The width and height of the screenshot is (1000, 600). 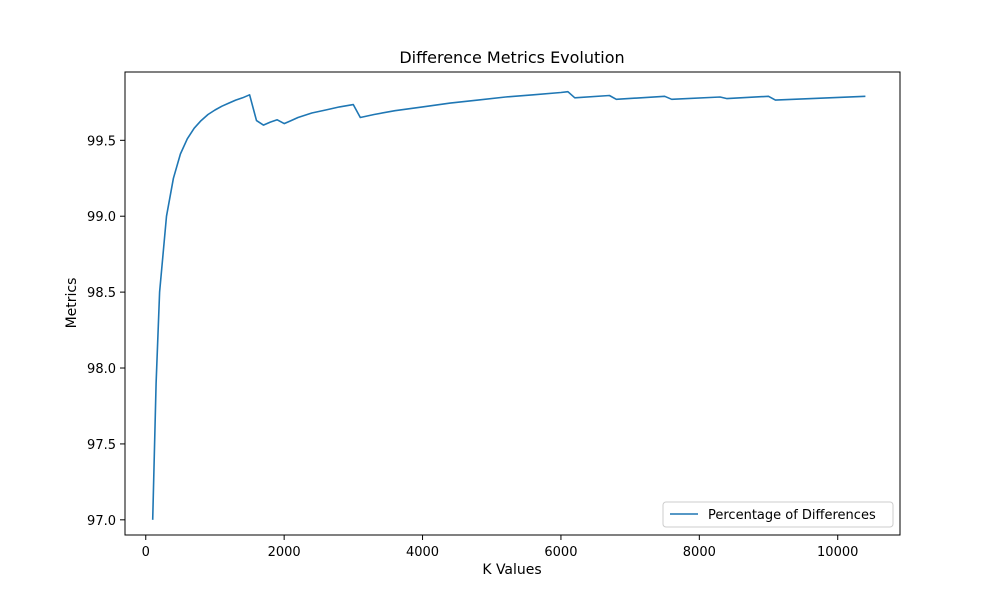 I want to click on y-tick-label: 98.0, so click(x=101, y=369).